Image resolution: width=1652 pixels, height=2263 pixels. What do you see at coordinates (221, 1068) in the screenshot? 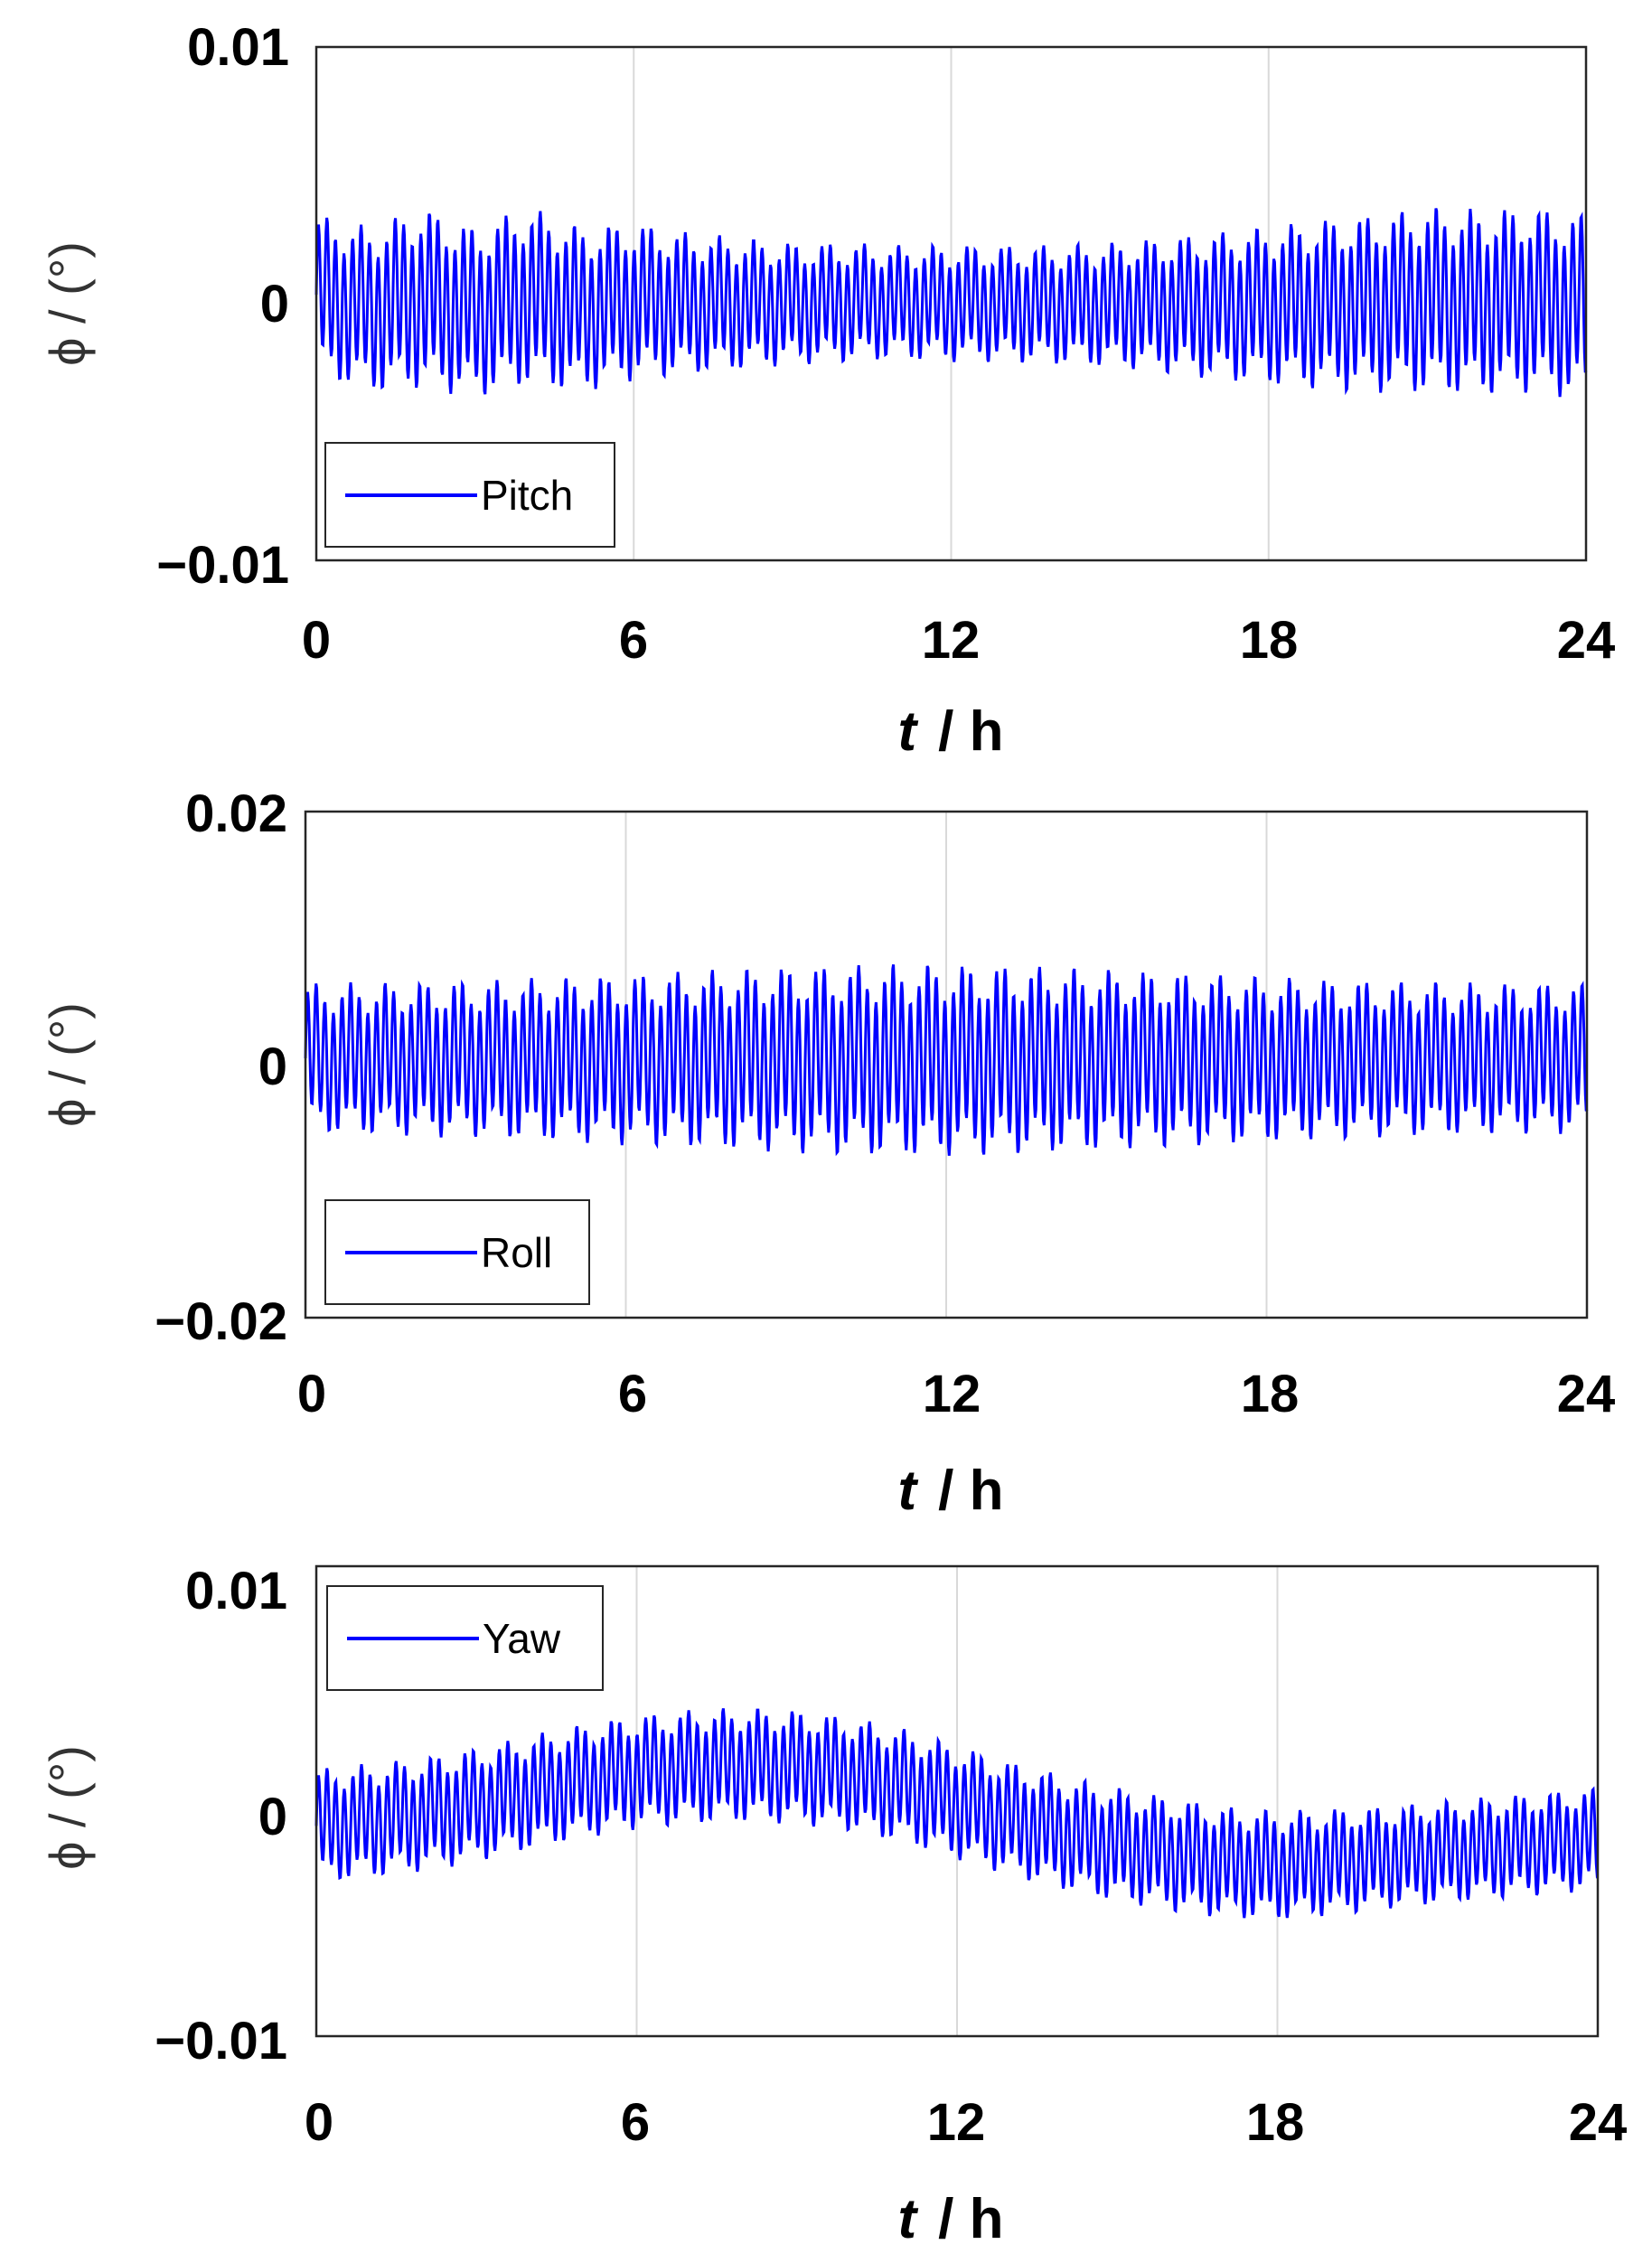
I see `y-tick-labels: 0.02 0 −0.02` at bounding box center [221, 1068].